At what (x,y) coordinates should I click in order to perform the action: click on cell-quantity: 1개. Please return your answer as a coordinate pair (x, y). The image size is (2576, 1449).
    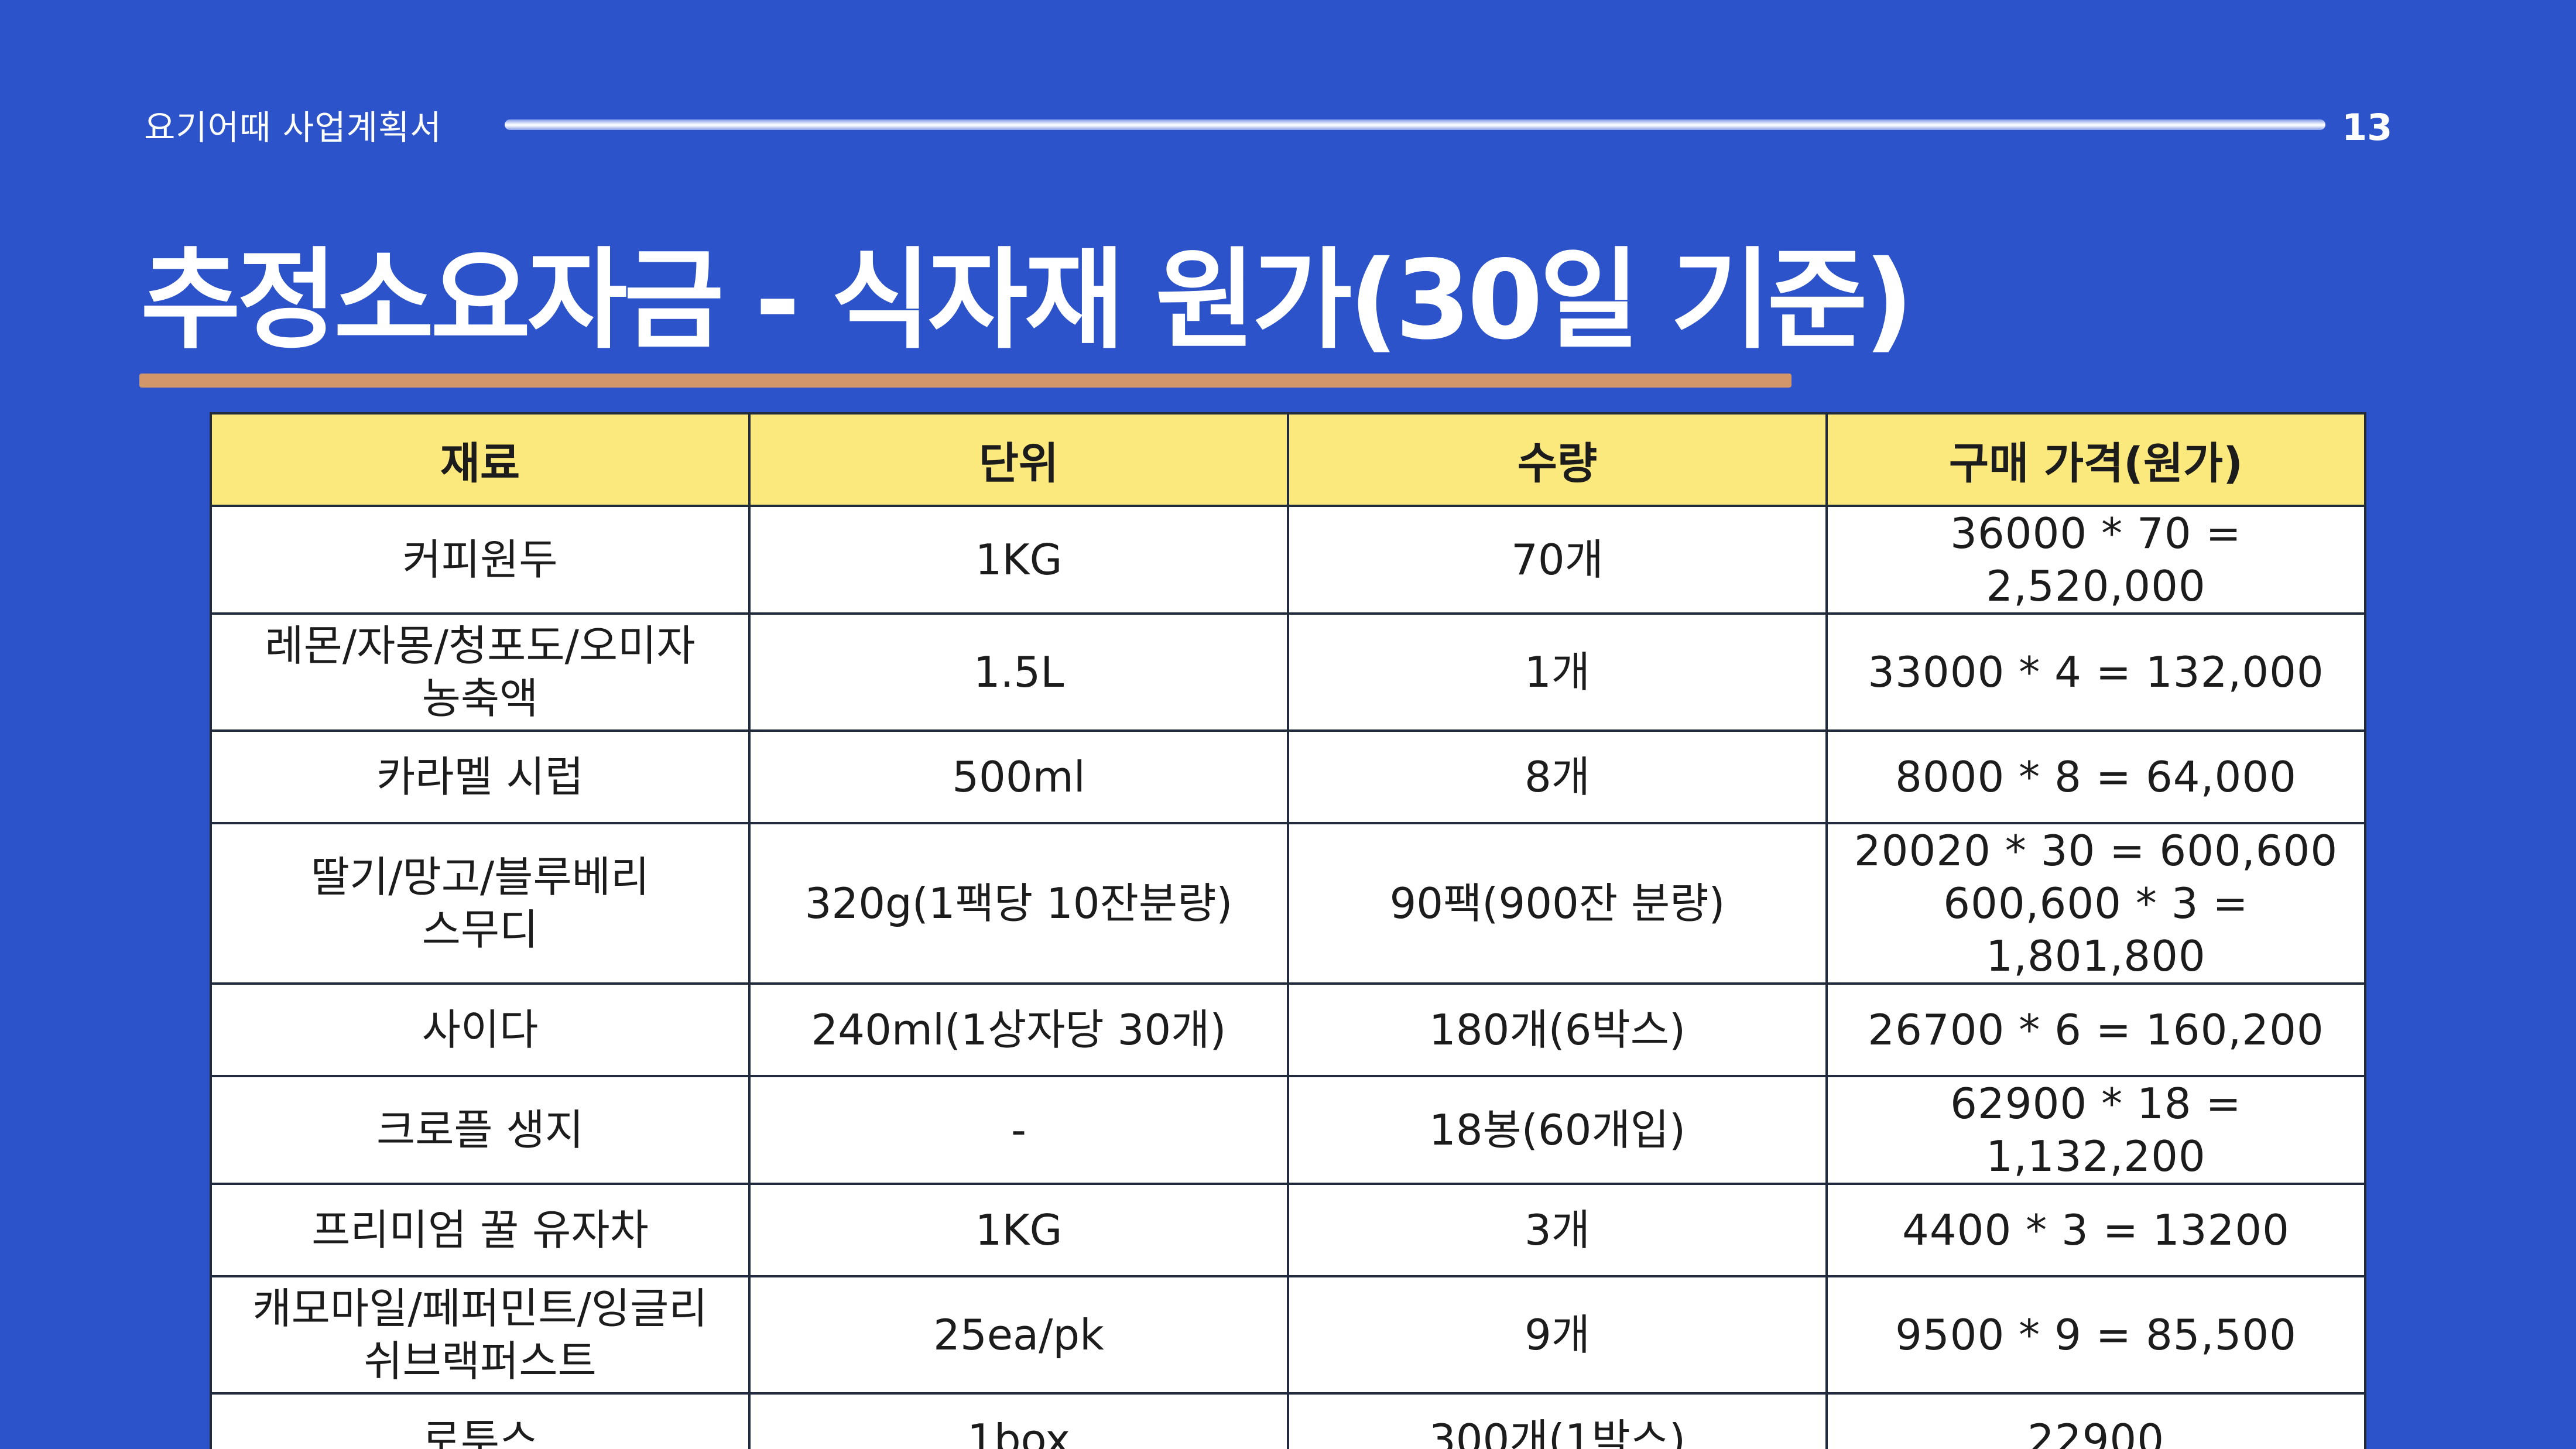
    Looking at the image, I should click on (1557, 672).